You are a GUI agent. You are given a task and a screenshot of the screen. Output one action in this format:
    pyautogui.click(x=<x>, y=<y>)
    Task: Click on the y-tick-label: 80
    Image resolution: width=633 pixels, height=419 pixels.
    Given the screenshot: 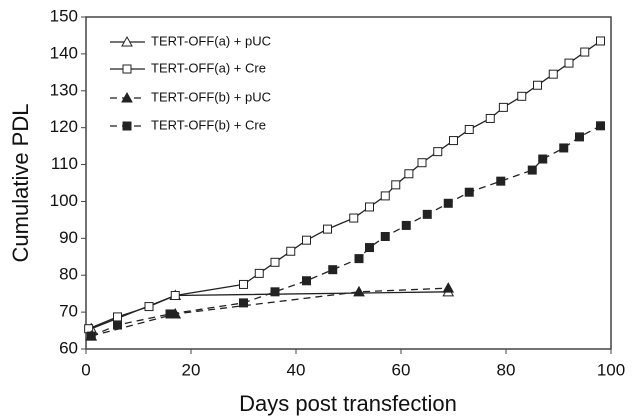 What is the action you would take?
    pyautogui.click(x=68, y=274)
    